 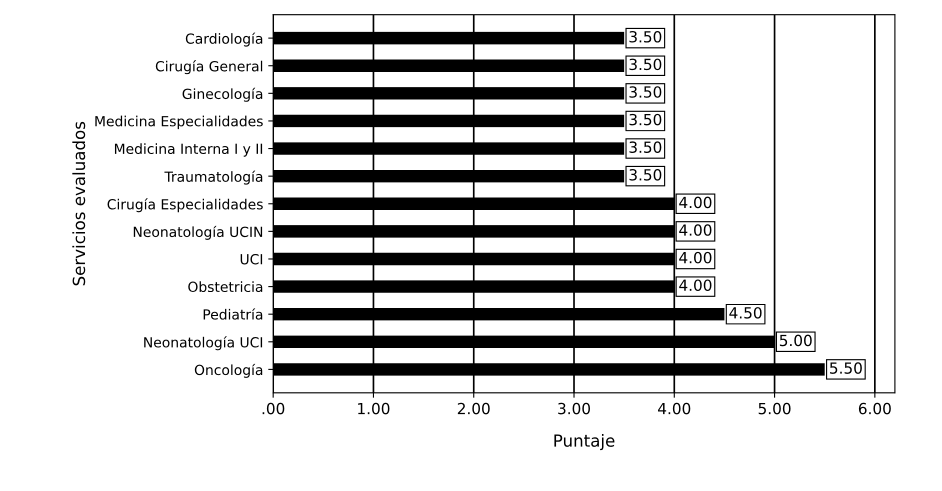 I want to click on y-tick-label: Neonatología UCI, so click(x=203, y=343).